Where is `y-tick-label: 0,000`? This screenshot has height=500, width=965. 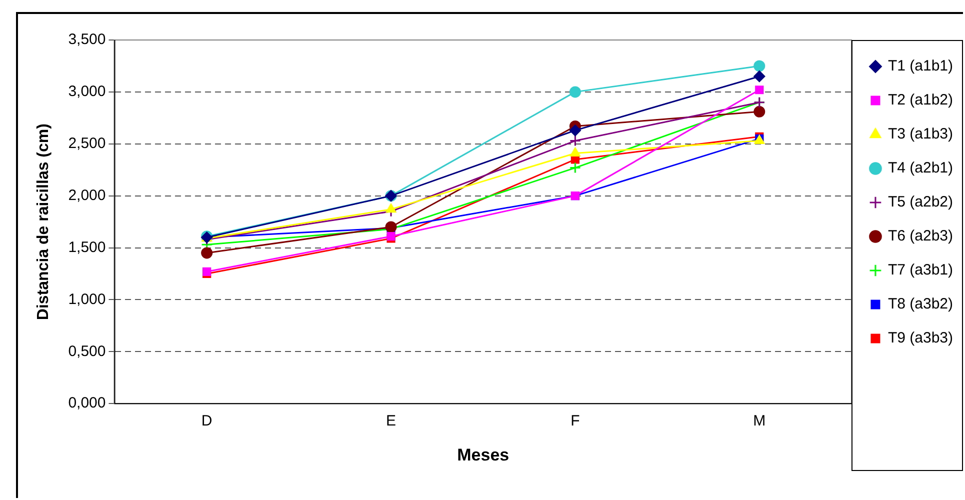 y-tick-label: 0,000 is located at coordinates (87, 403).